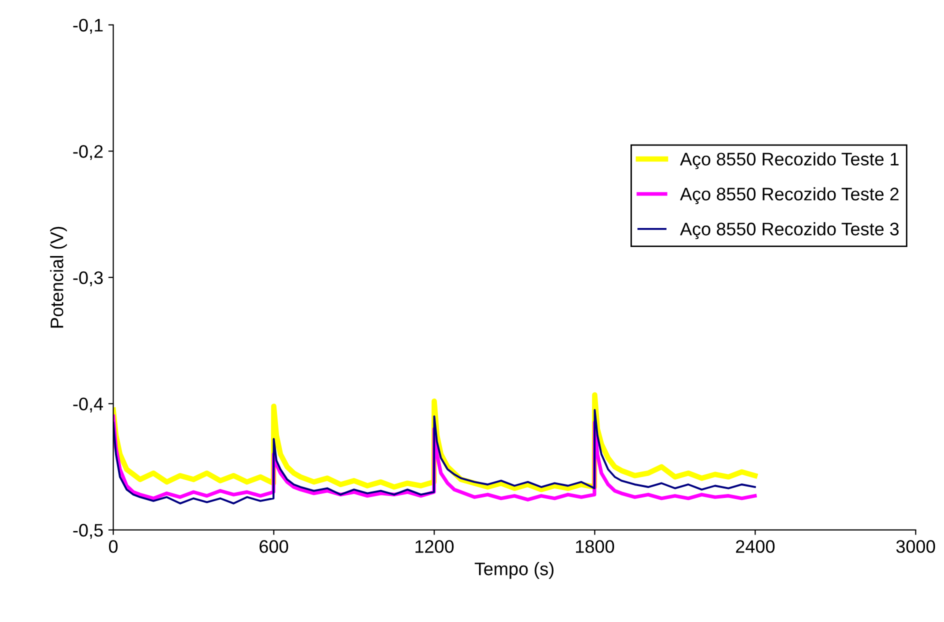  What do you see at coordinates (88, 405) in the screenshot?
I see `y-tick-label: -0,4` at bounding box center [88, 405].